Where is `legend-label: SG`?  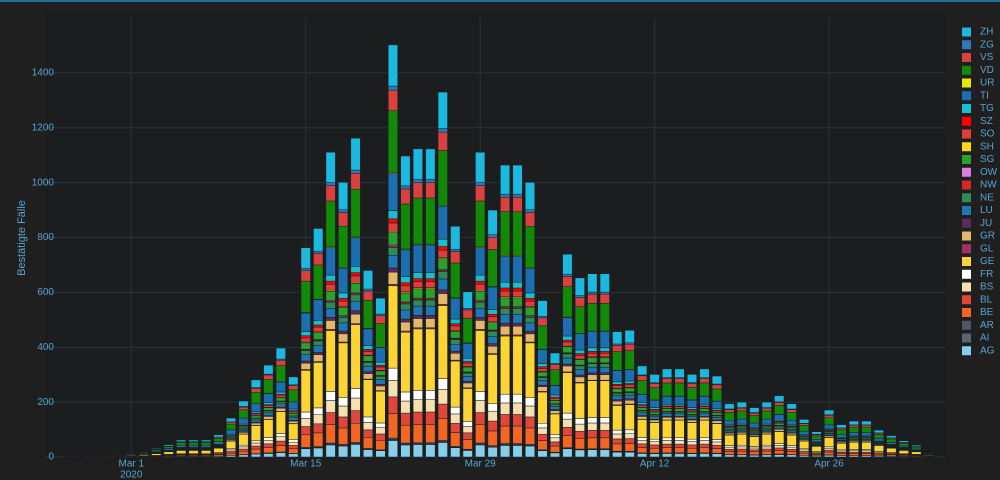
legend-label: SG is located at coordinates (987, 159).